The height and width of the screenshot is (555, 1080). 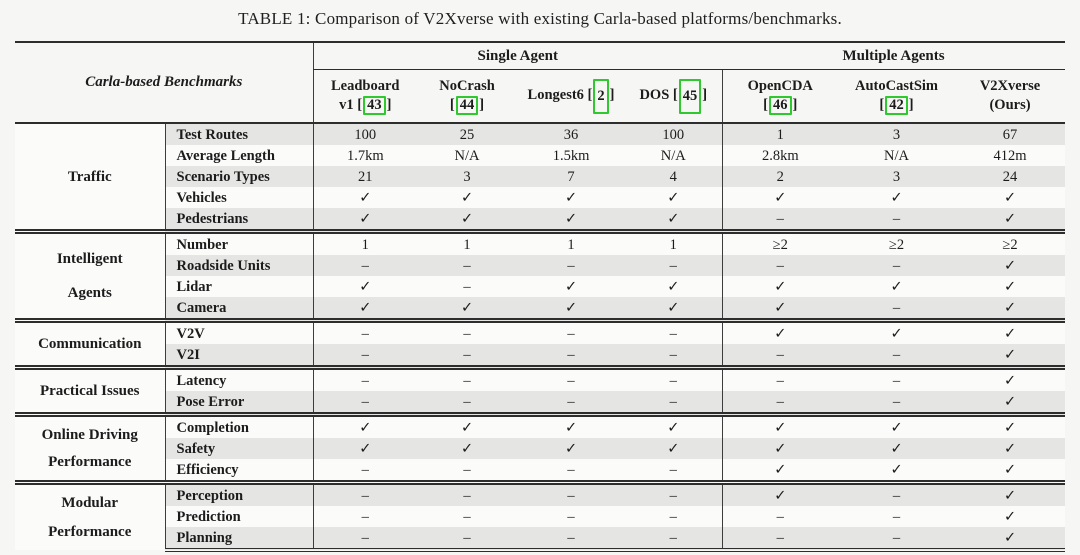 What do you see at coordinates (90, 462) in the screenshot?
I see `group-label-line: Performance` at bounding box center [90, 462].